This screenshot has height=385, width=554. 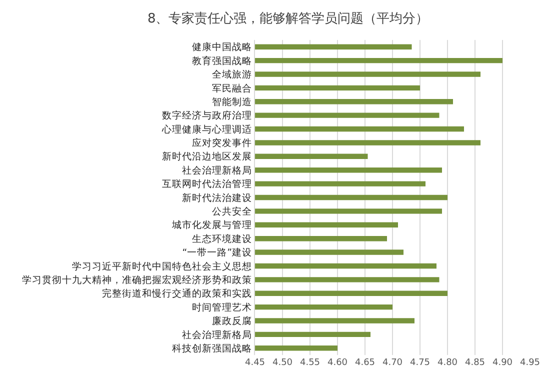 What do you see at coordinates (222, 307) in the screenshot?
I see `y-tick-label: 时间管理艺术` at bounding box center [222, 307].